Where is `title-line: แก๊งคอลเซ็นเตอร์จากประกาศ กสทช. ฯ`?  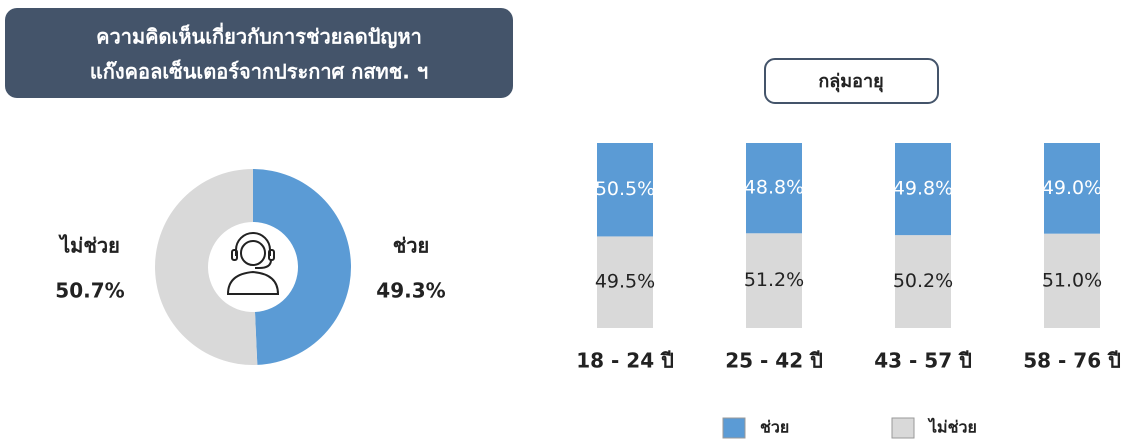
title-line: แก๊งคอลเซ็นเตอร์จากประกาศ กสทช. ฯ is located at coordinates (259, 71).